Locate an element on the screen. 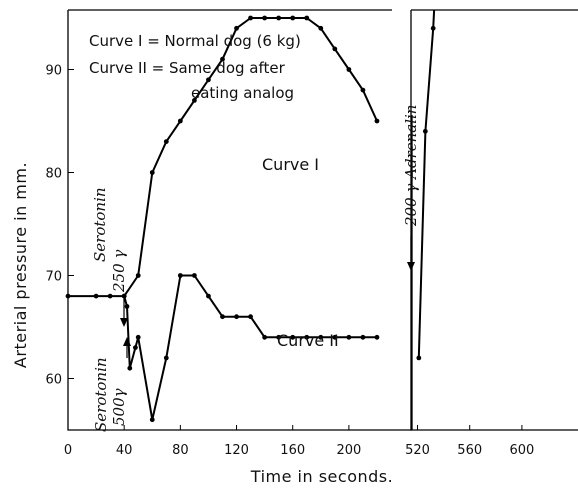 The width and height of the screenshot is (578, 492). x-tick-label: 160 is located at coordinates (292, 450).